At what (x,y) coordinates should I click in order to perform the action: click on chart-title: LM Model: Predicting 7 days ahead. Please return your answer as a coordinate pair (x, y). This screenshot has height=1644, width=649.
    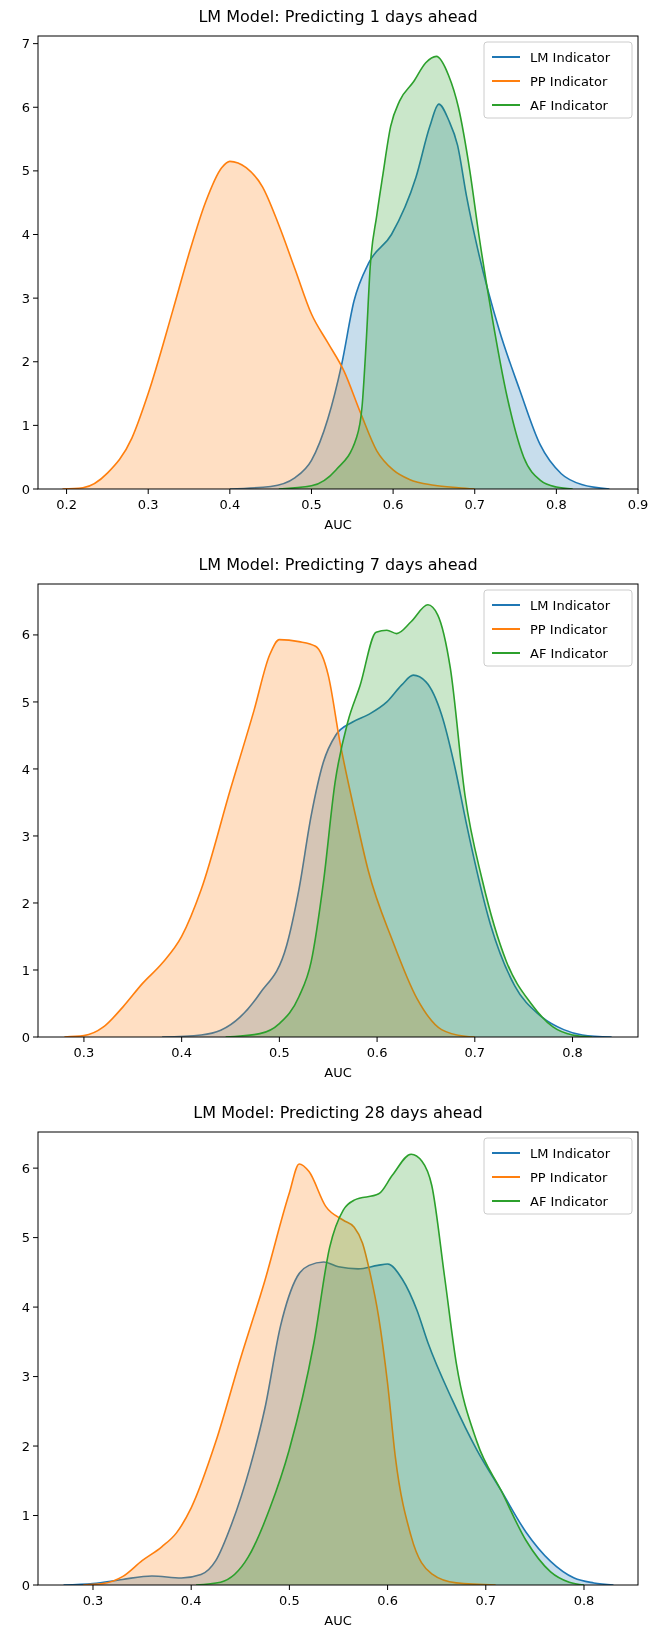
    Looking at the image, I should click on (338, 564).